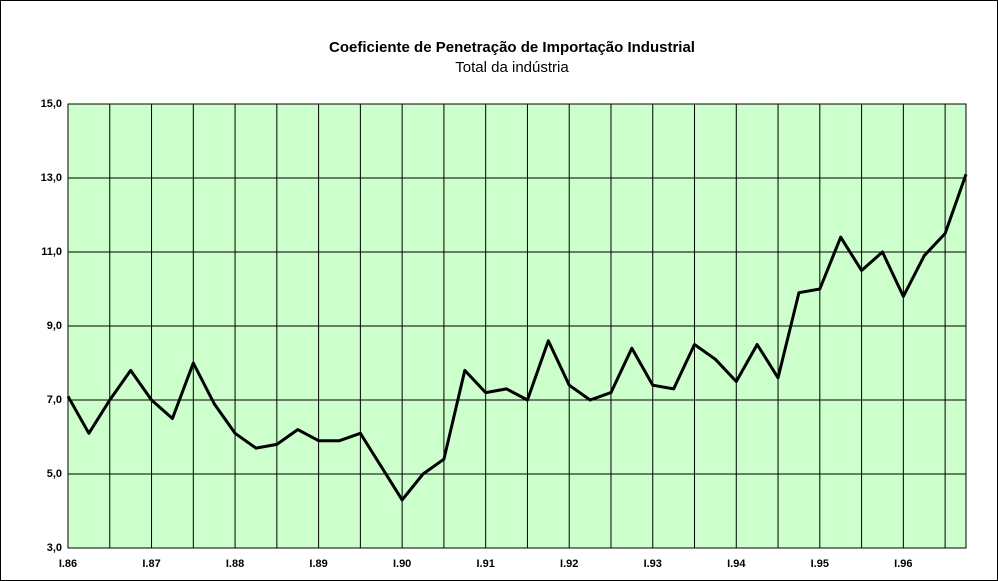 The width and height of the screenshot is (998, 581). I want to click on y-tick-label: 13,0, so click(51, 178).